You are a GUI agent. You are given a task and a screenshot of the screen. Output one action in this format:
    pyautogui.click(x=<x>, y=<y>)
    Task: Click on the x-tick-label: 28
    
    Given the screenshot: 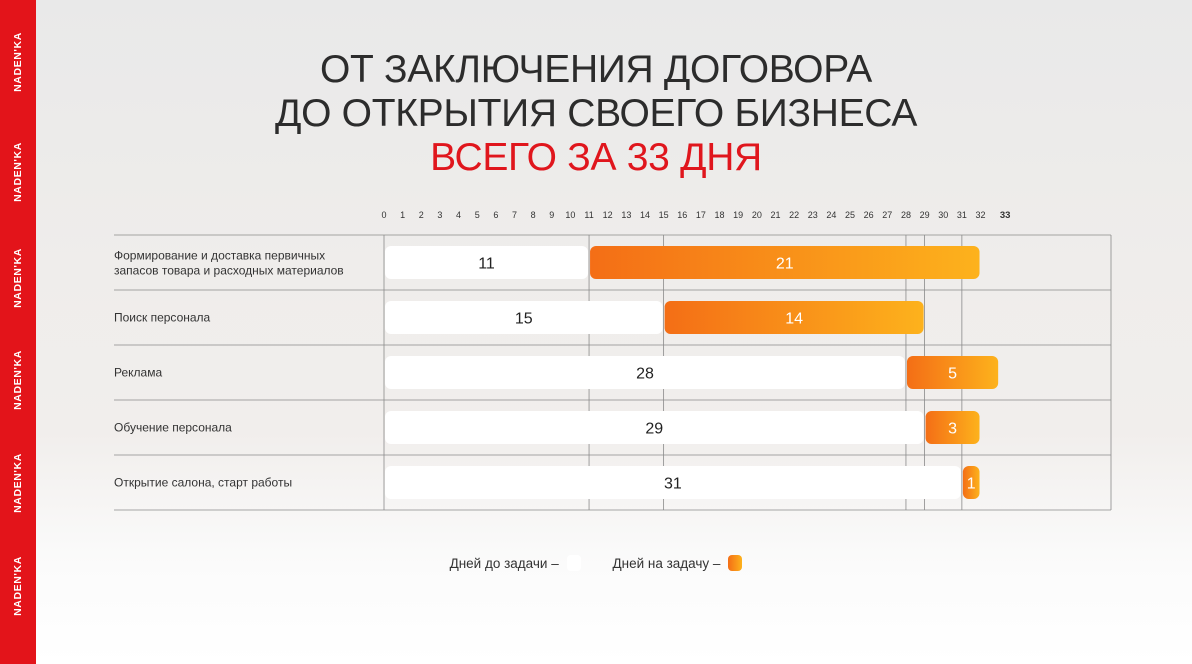 What is the action you would take?
    pyautogui.click(x=906, y=215)
    